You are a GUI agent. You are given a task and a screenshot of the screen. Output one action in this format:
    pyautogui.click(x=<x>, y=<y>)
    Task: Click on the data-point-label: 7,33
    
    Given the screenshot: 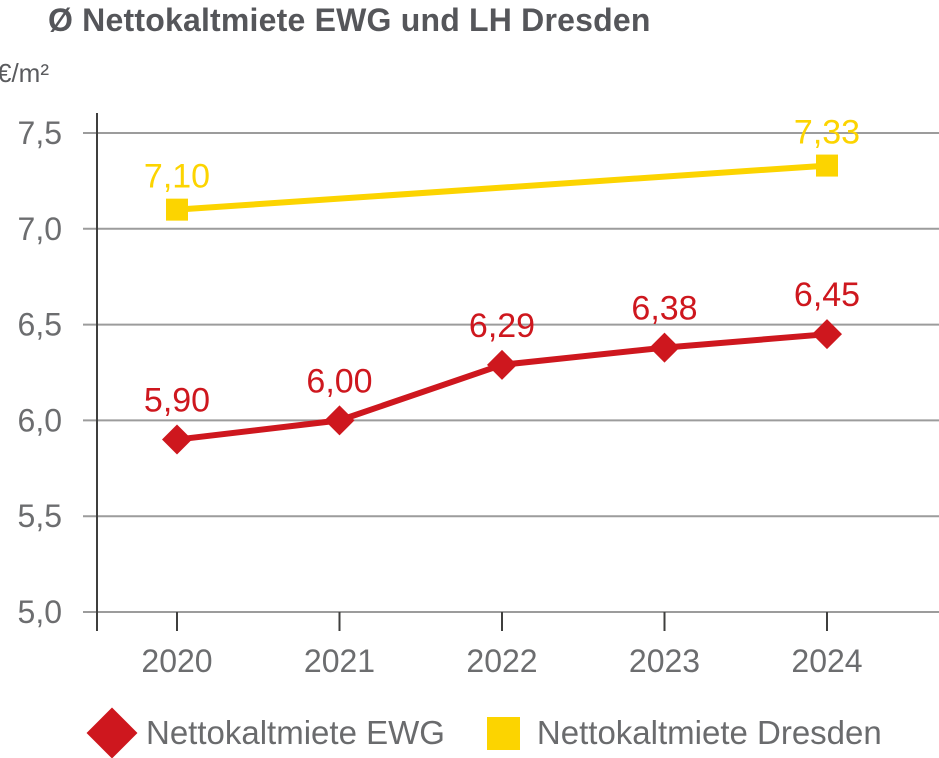 What is the action you would take?
    pyautogui.click(x=827, y=133)
    